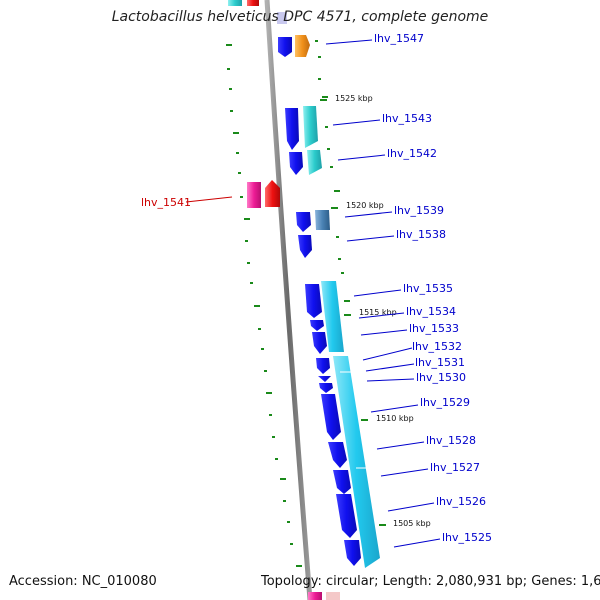  I want to click on gene-label-lhv-1539: lhv_1539, so click(419, 210).